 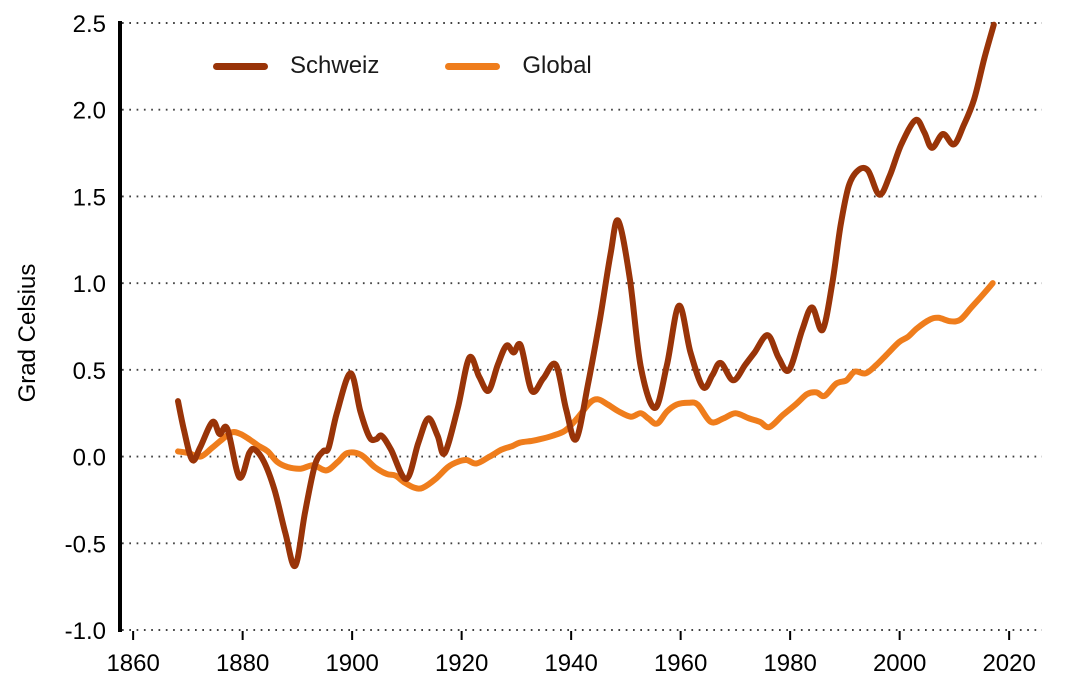 What do you see at coordinates (473, 66) in the screenshot?
I see `global-line-swatch` at bounding box center [473, 66].